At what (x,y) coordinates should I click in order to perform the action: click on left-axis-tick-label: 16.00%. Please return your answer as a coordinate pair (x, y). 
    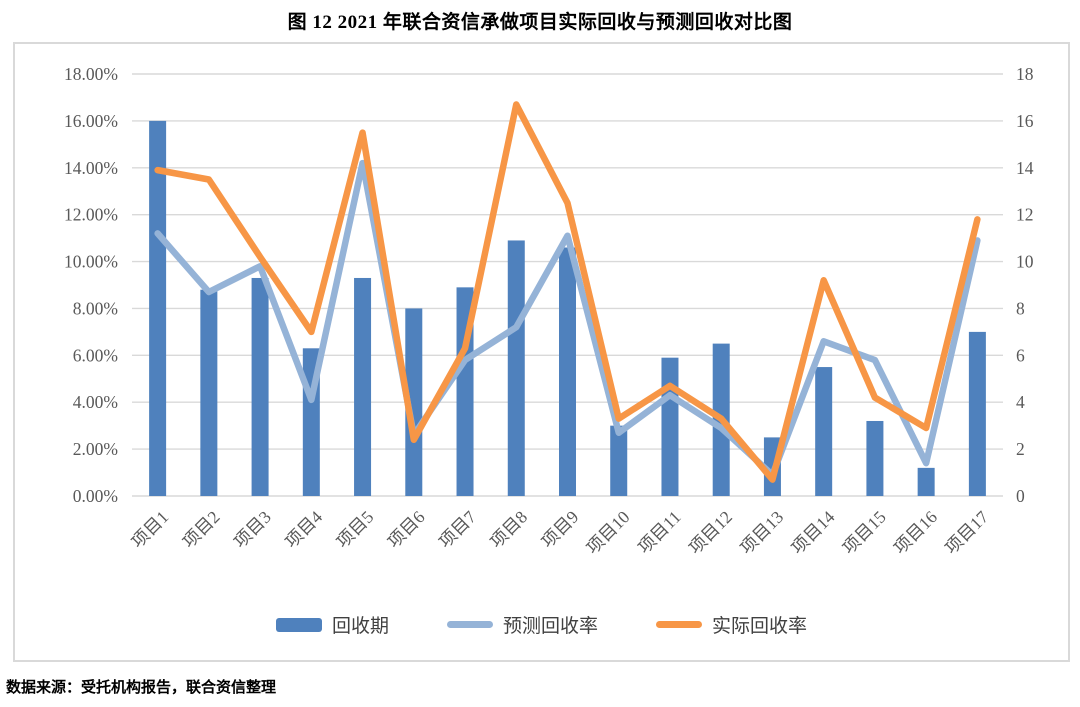
    Looking at the image, I should click on (91, 121).